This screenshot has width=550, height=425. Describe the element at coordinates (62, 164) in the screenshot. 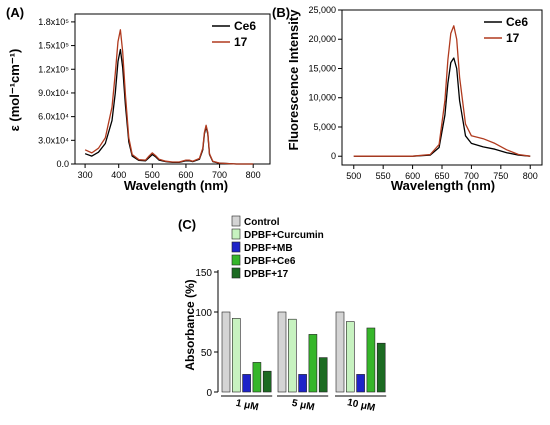

I see `y-tick-label: 0.0` at that location.